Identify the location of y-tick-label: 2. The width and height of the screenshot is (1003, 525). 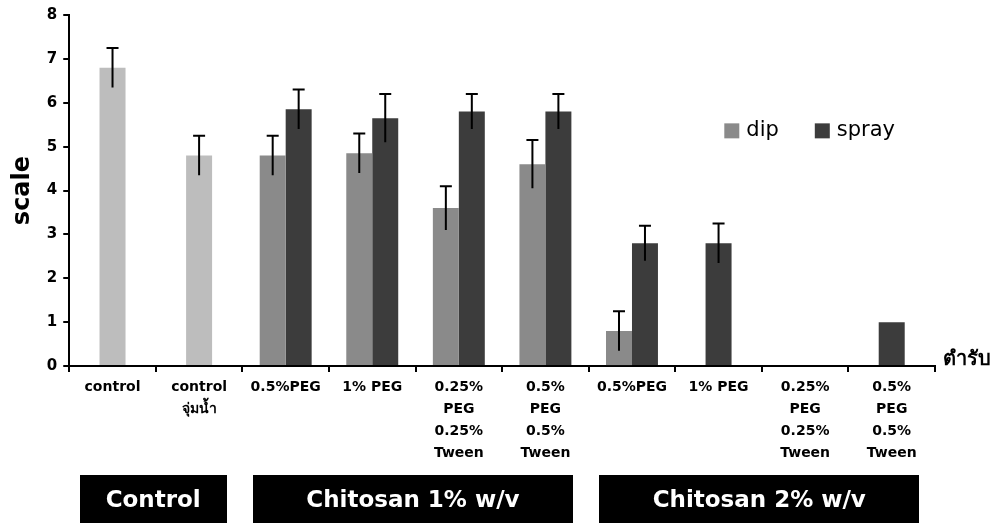
(52, 277).